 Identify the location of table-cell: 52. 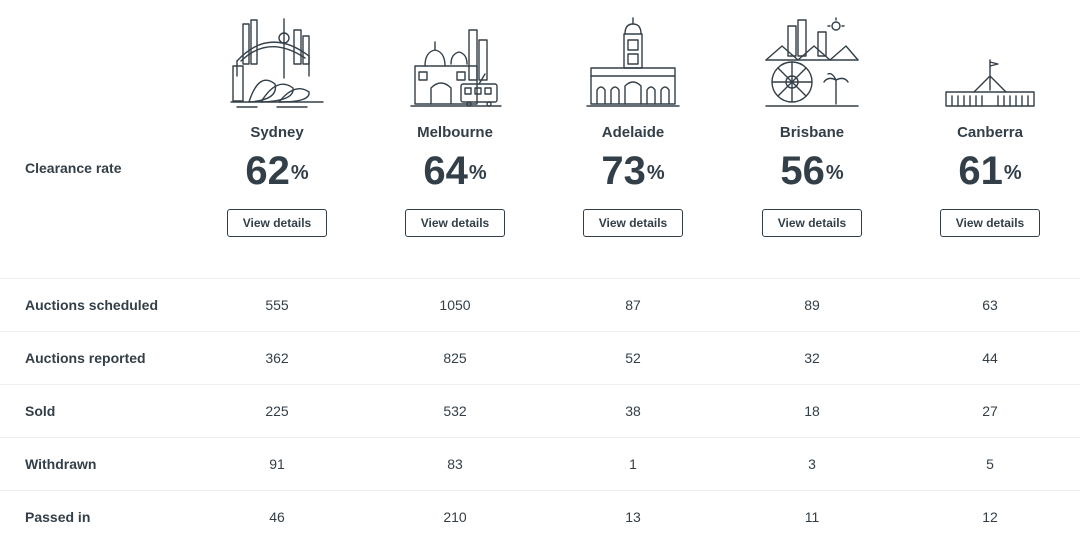
(633, 358).